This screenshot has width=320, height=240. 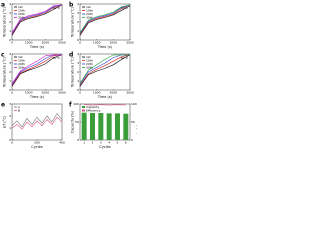 I want to click on panel-label: a, so click(x=3, y=5).